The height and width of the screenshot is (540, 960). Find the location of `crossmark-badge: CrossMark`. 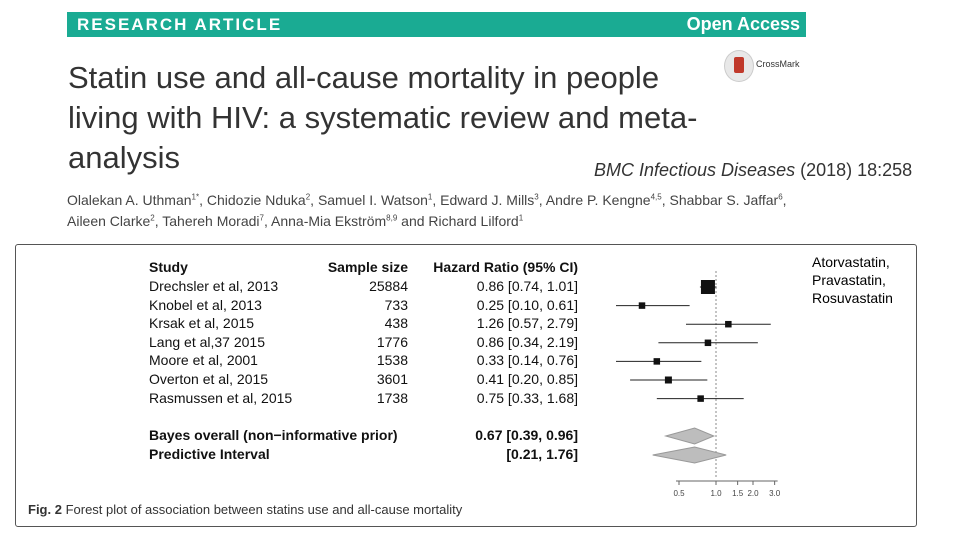

crossmark-badge: CrossMark is located at coordinates (769, 66).